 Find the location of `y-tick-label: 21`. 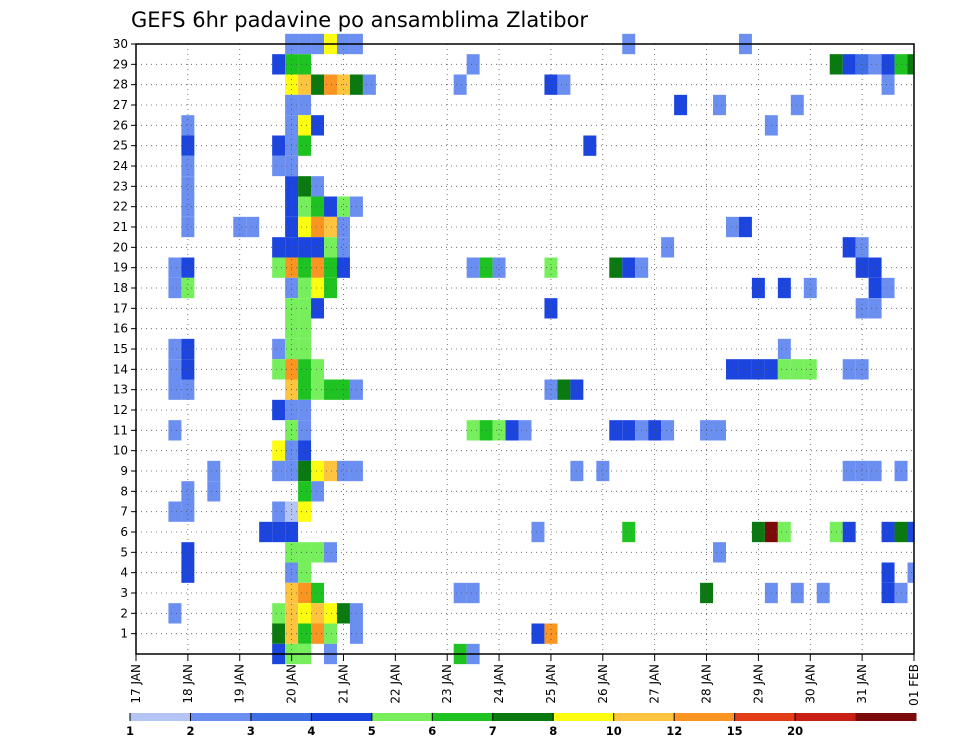

y-tick-label: 21 is located at coordinates (120, 227).